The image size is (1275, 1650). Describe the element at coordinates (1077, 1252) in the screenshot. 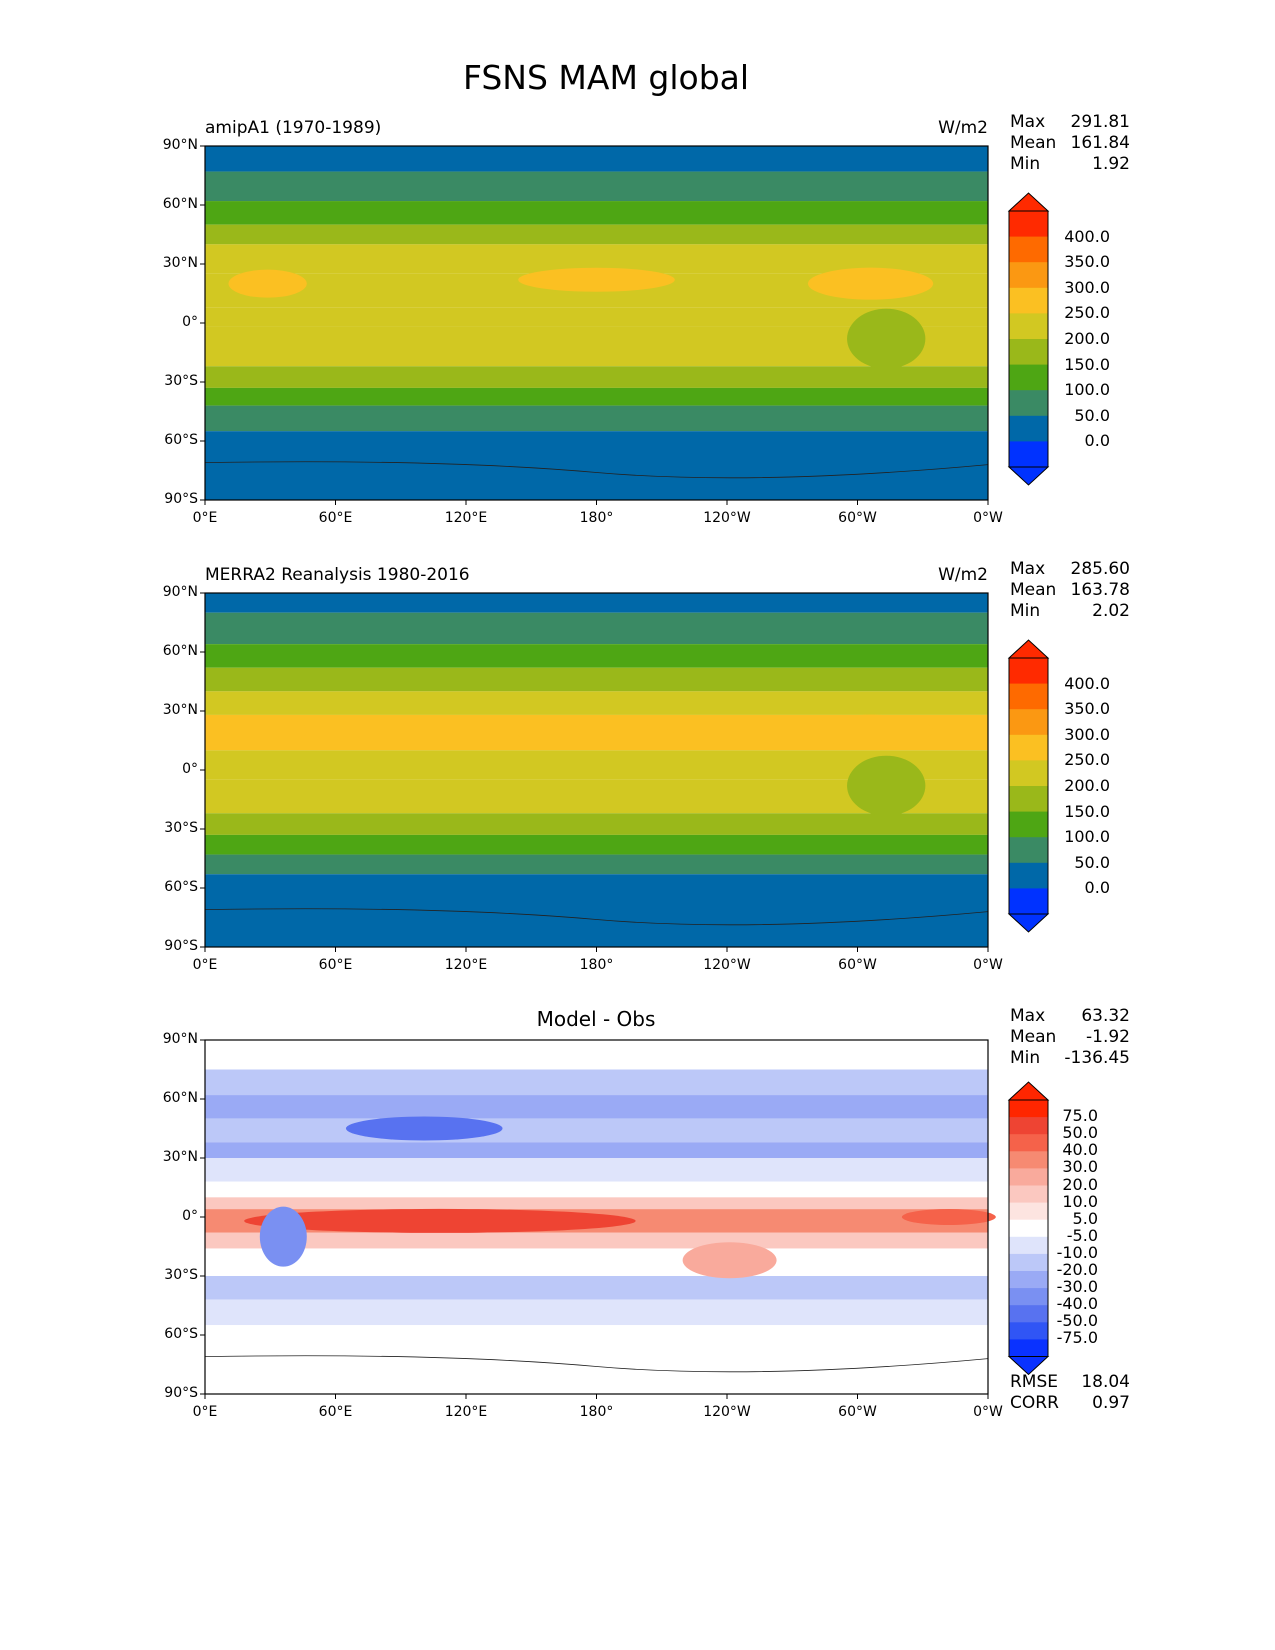

I see `colorbar-label: -10.0` at that location.